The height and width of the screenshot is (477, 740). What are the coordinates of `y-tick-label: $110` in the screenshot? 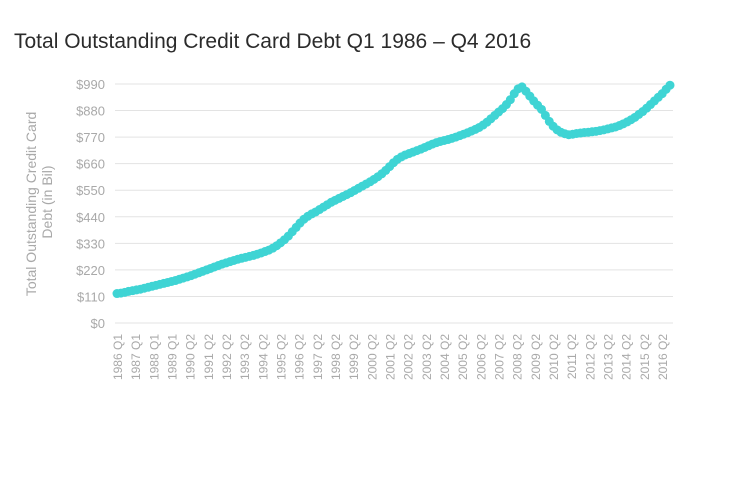 It's located at (91, 296).